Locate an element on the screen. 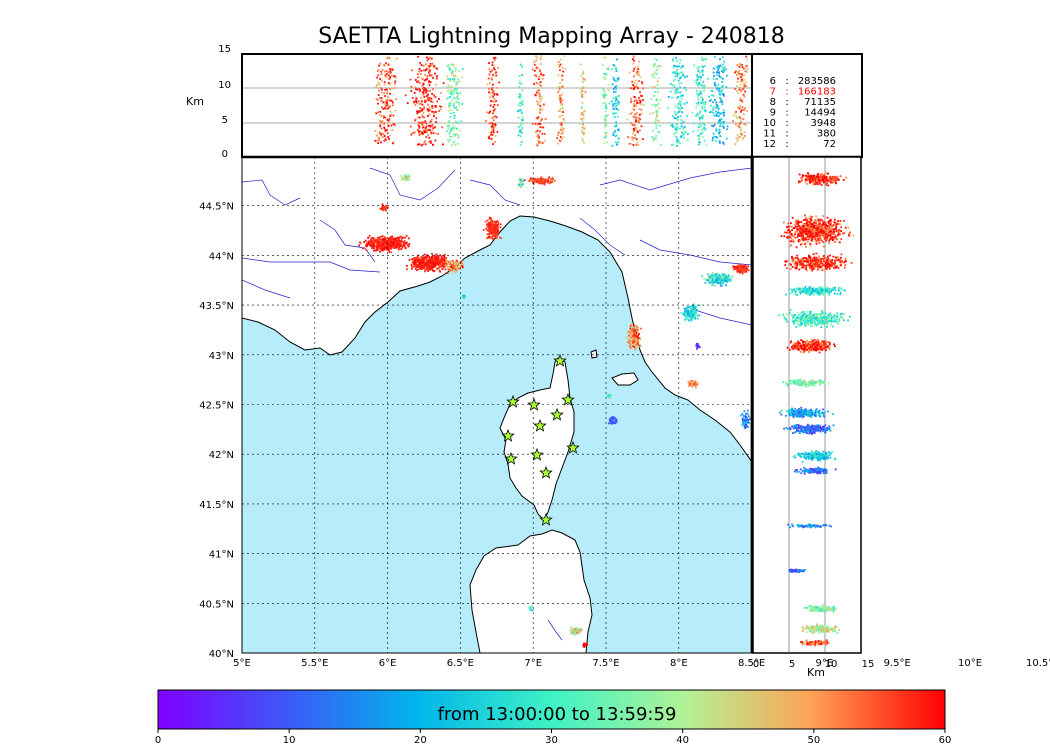 The image size is (1050, 750). lma-station-star is located at coordinates (537, 454).